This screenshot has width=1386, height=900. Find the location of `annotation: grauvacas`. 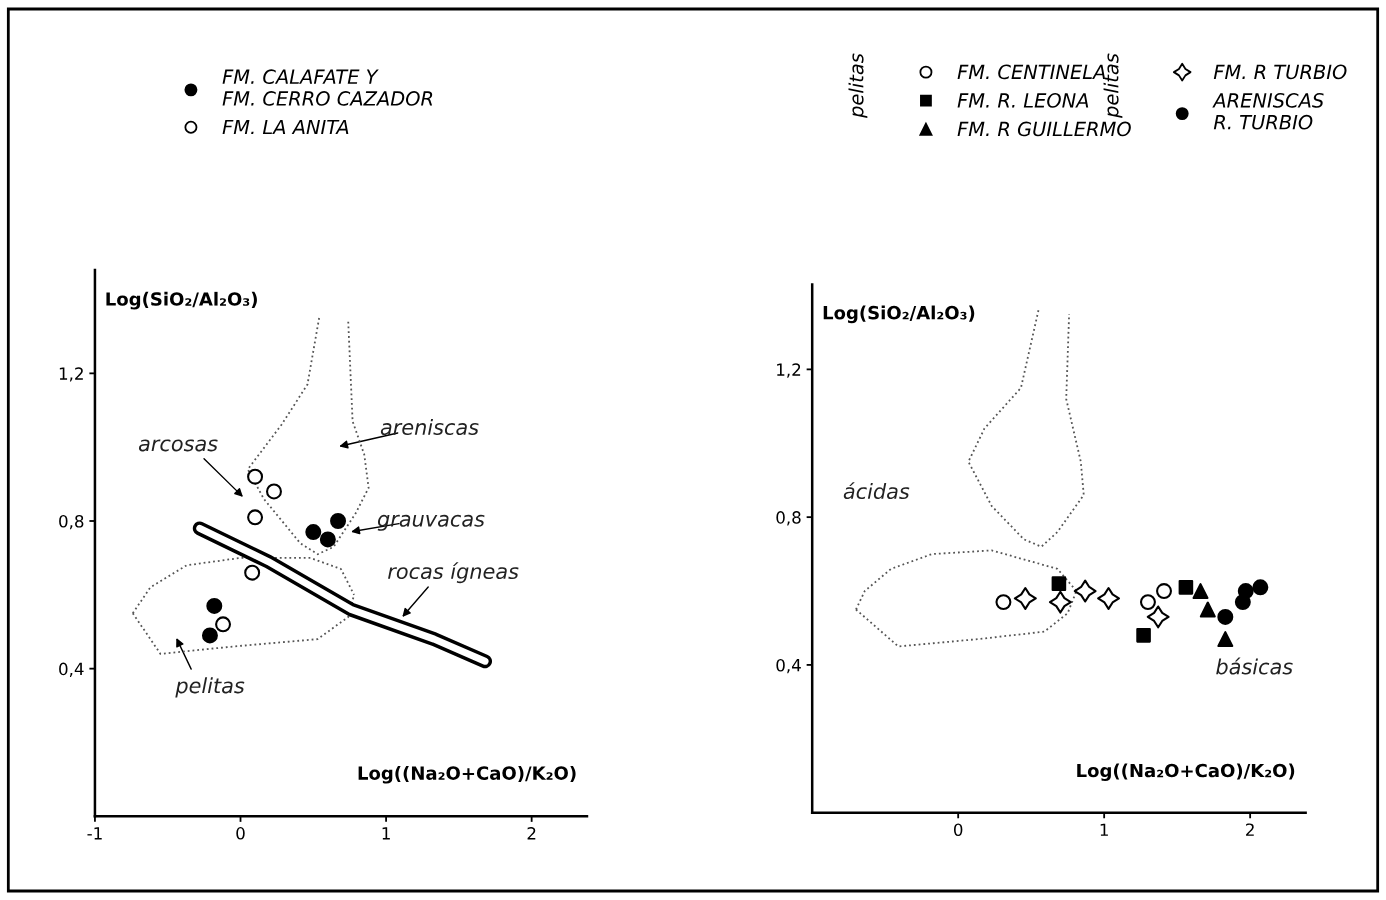

annotation: grauvacas is located at coordinates (431, 522).